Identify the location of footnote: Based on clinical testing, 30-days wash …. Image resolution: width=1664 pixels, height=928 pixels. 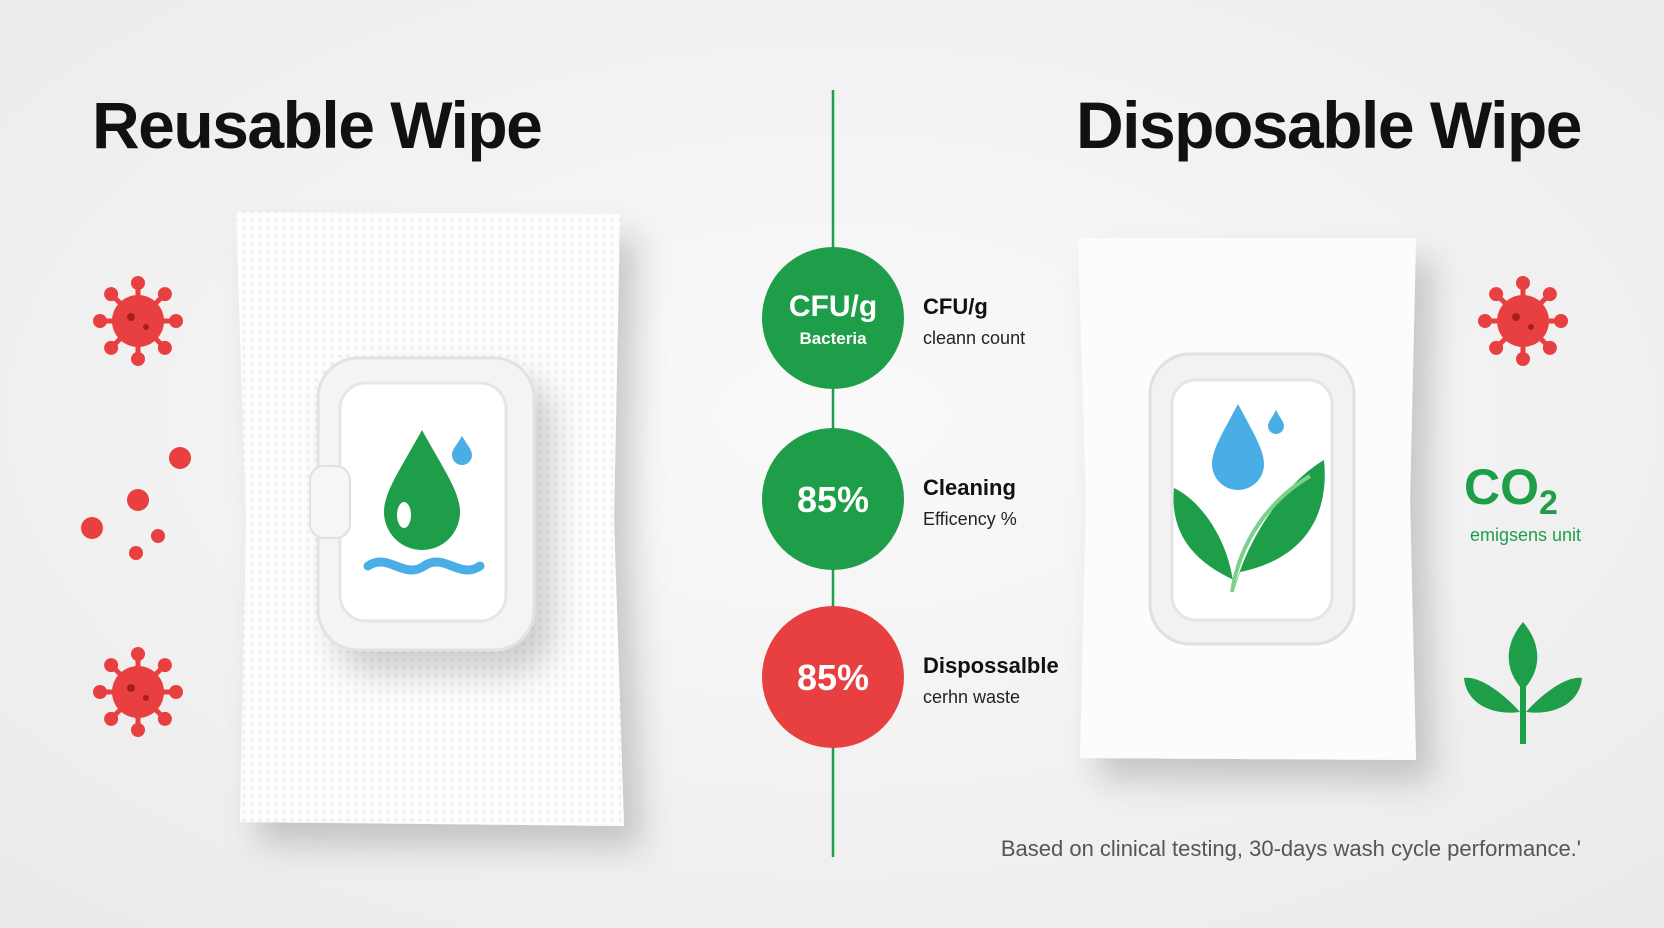
(1291, 848).